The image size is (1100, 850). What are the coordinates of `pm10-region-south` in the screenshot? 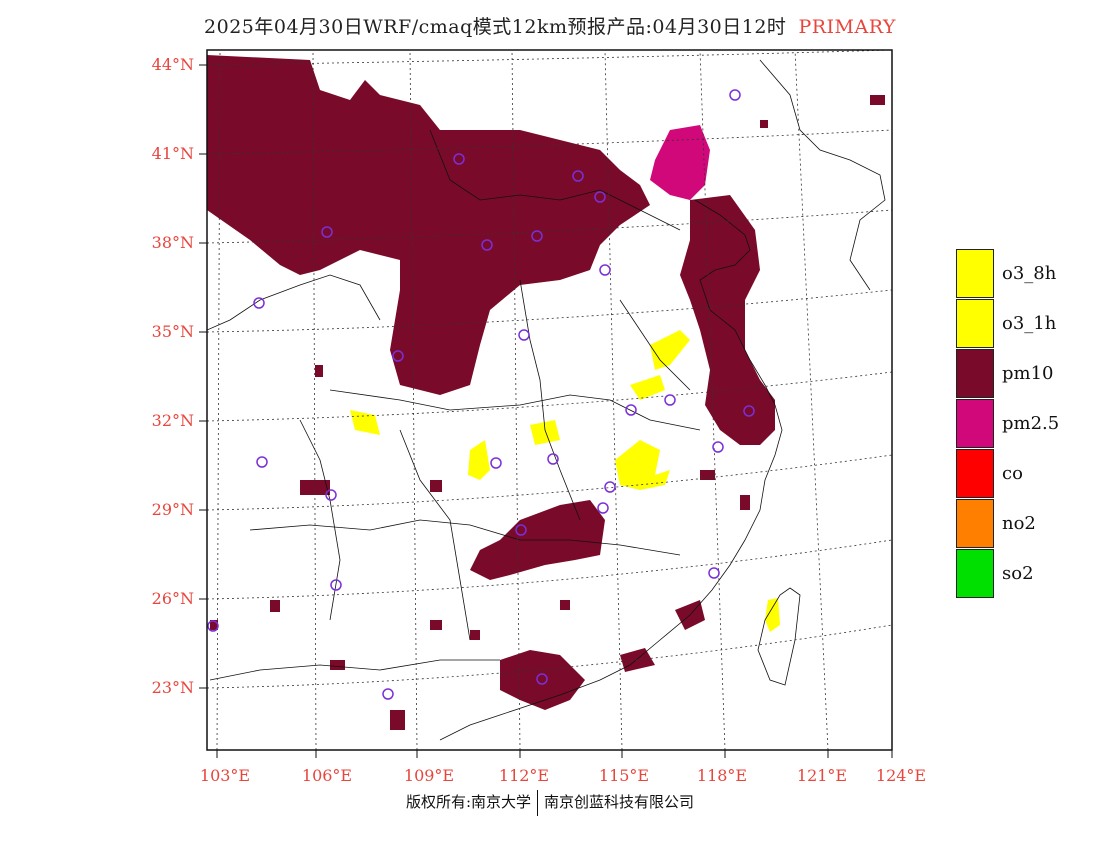 It's located at (542, 680).